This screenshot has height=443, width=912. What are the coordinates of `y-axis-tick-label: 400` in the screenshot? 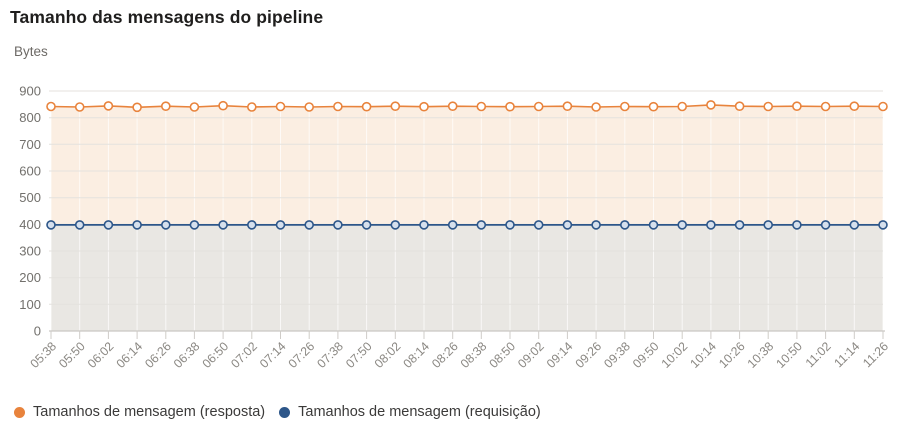 It's located at (30, 224).